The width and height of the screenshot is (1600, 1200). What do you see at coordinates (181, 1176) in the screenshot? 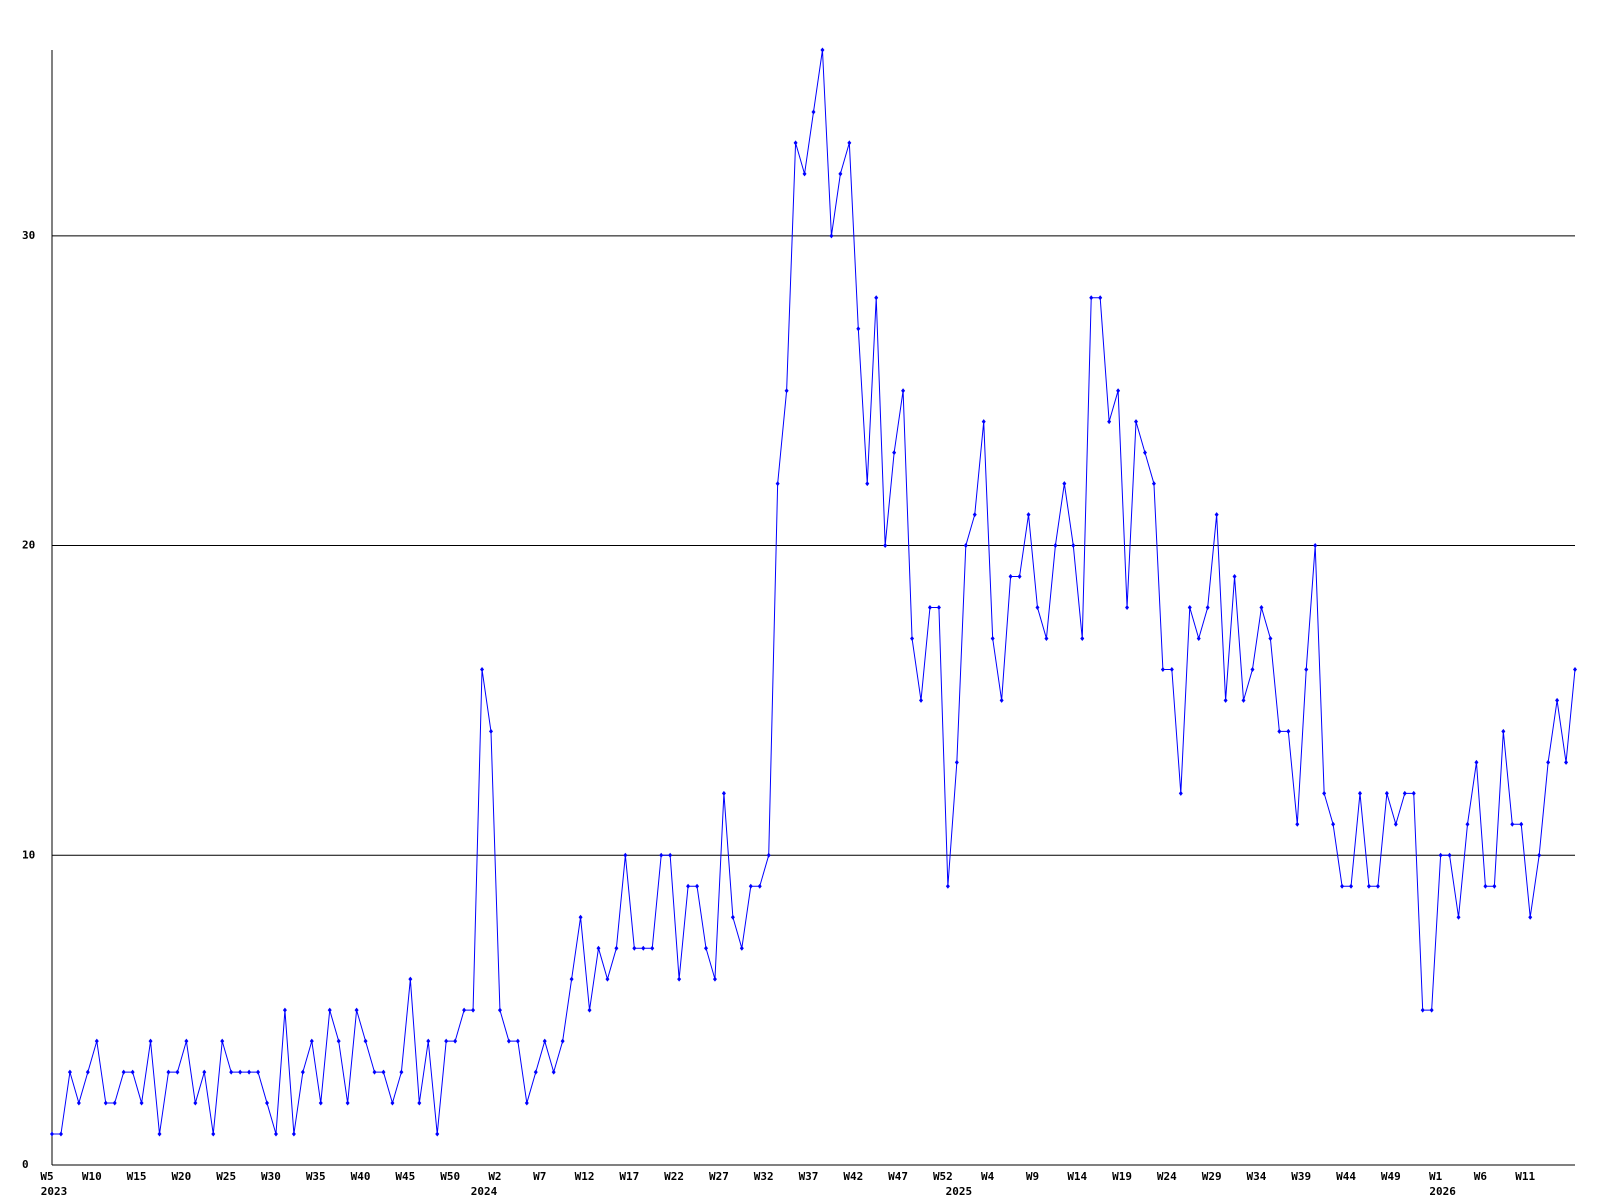
I see `x-tick-label: W20` at bounding box center [181, 1176].